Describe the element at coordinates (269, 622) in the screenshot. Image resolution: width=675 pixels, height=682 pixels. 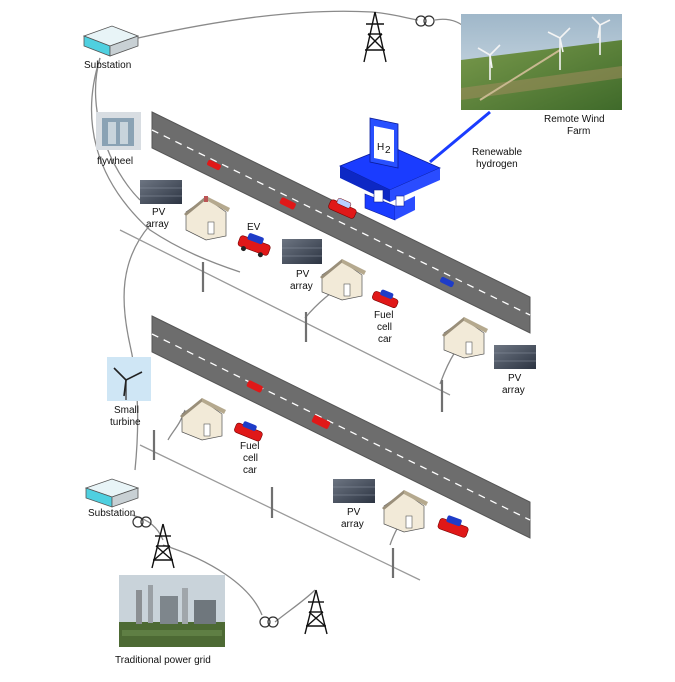
I see `transformer-grid-icon` at that location.